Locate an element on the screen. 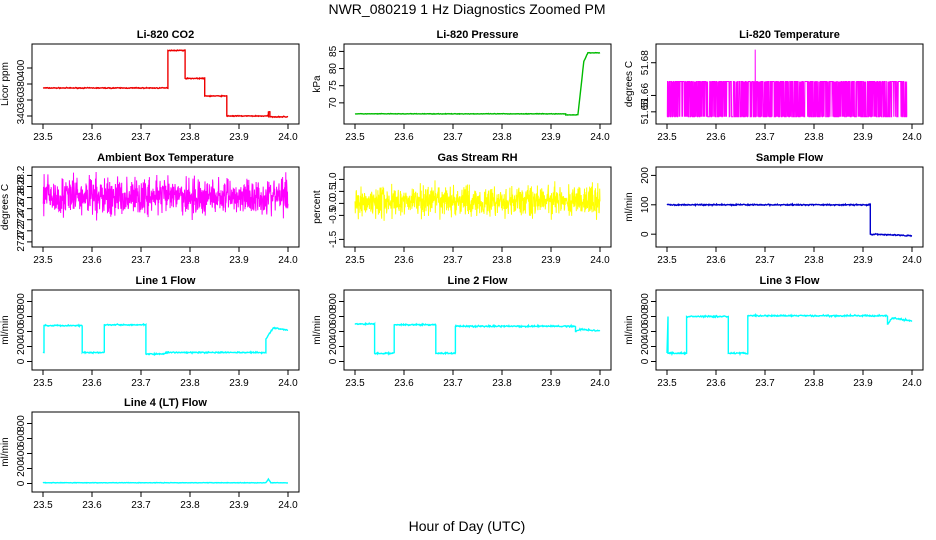  y-tick-label: 75 is located at coordinates (333, 86).